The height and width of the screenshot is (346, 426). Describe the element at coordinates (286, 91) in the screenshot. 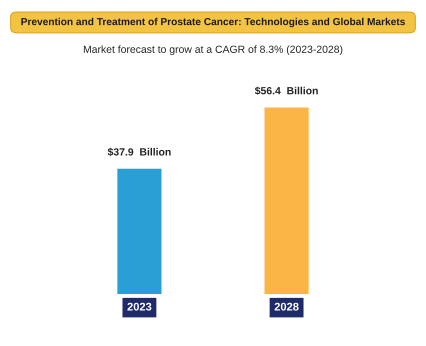

I see `data-label: $56.4 Billion` at that location.